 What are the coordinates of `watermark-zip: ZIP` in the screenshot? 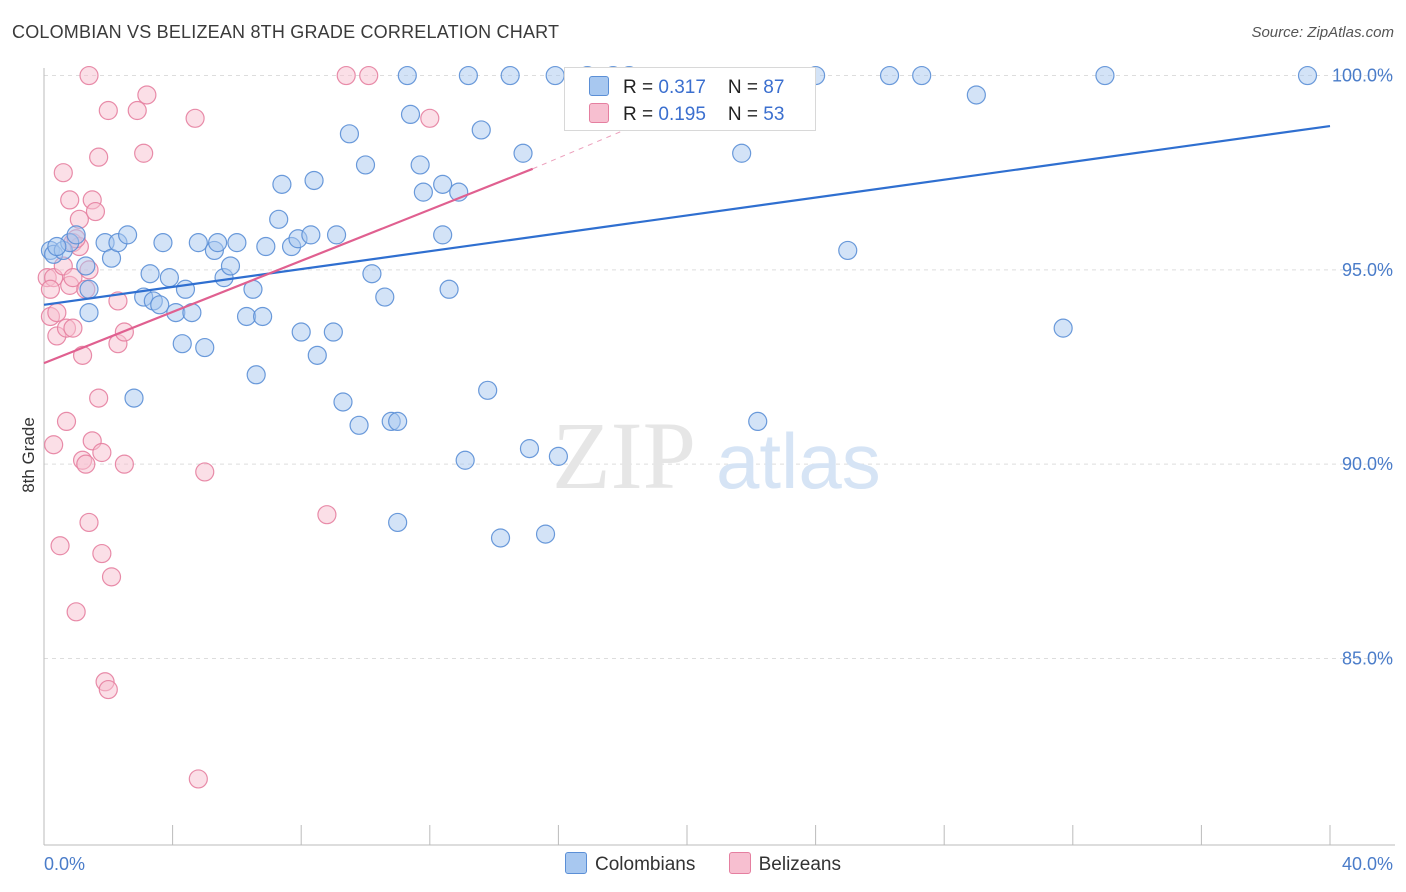 It's located at (624, 455).